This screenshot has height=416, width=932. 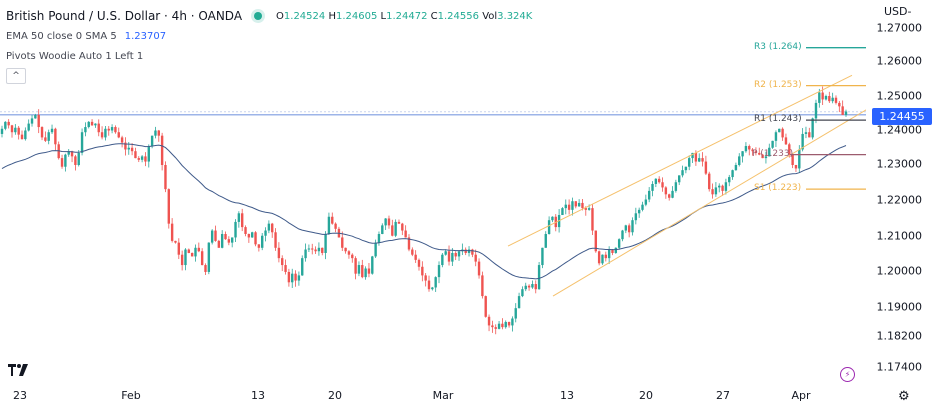 What do you see at coordinates (723, 395) in the screenshot?
I see `time-tick-label: 27` at bounding box center [723, 395].